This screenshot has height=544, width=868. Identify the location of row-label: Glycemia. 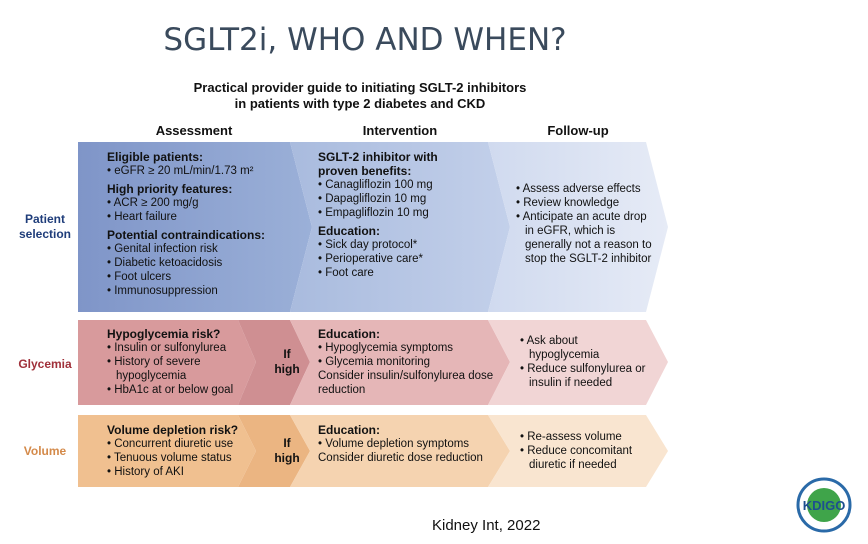
(45, 364).